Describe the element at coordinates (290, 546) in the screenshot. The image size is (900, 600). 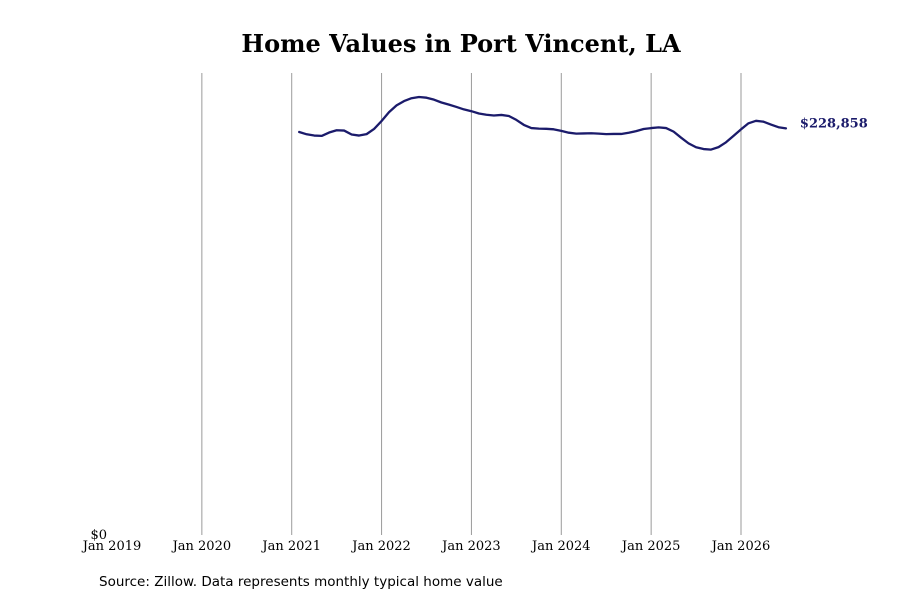
I see `x-tick-label-2021: Jan 2021` at that location.